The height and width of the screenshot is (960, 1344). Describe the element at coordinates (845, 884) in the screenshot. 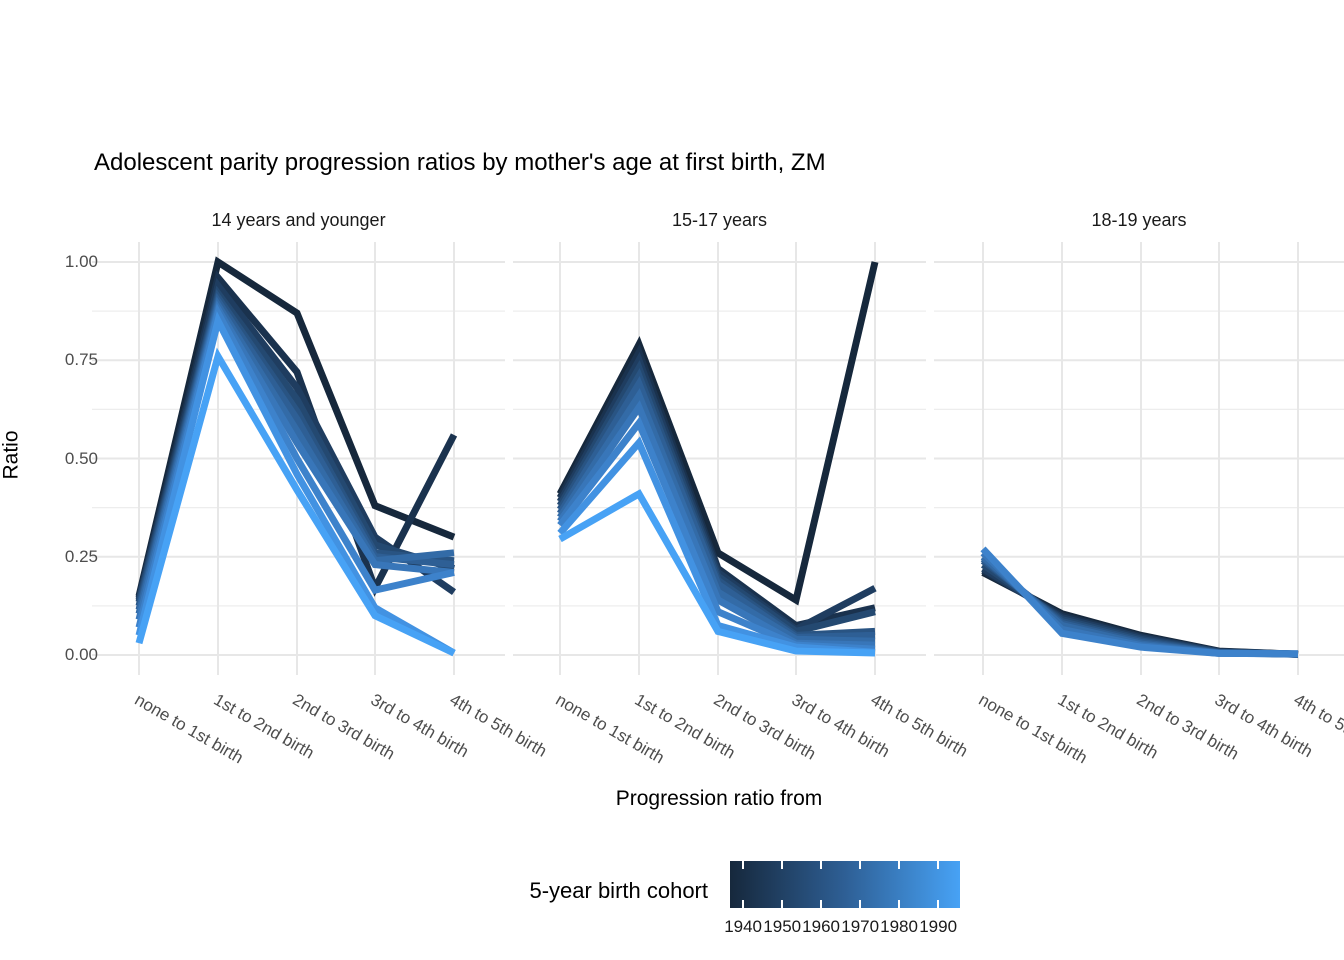

I see `legend-colorbar` at that location.